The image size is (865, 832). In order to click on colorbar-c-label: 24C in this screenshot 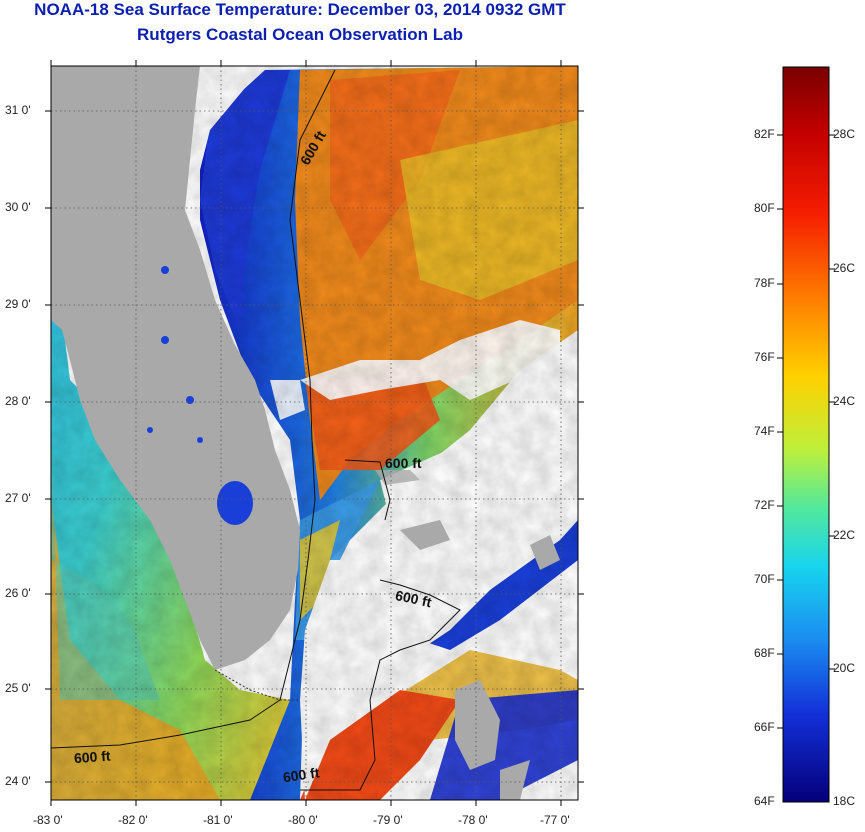, I will do `click(844, 401)`.